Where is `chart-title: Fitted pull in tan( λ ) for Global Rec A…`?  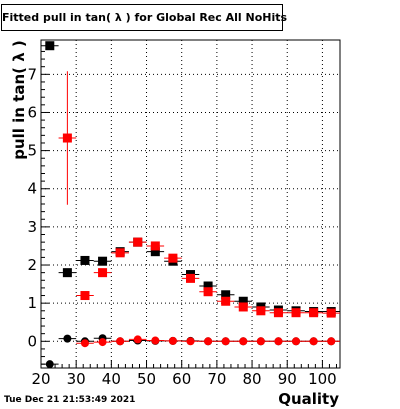 chart-title: Fitted pull in tan( λ ) for Global Rec A… is located at coordinates (145, 17).